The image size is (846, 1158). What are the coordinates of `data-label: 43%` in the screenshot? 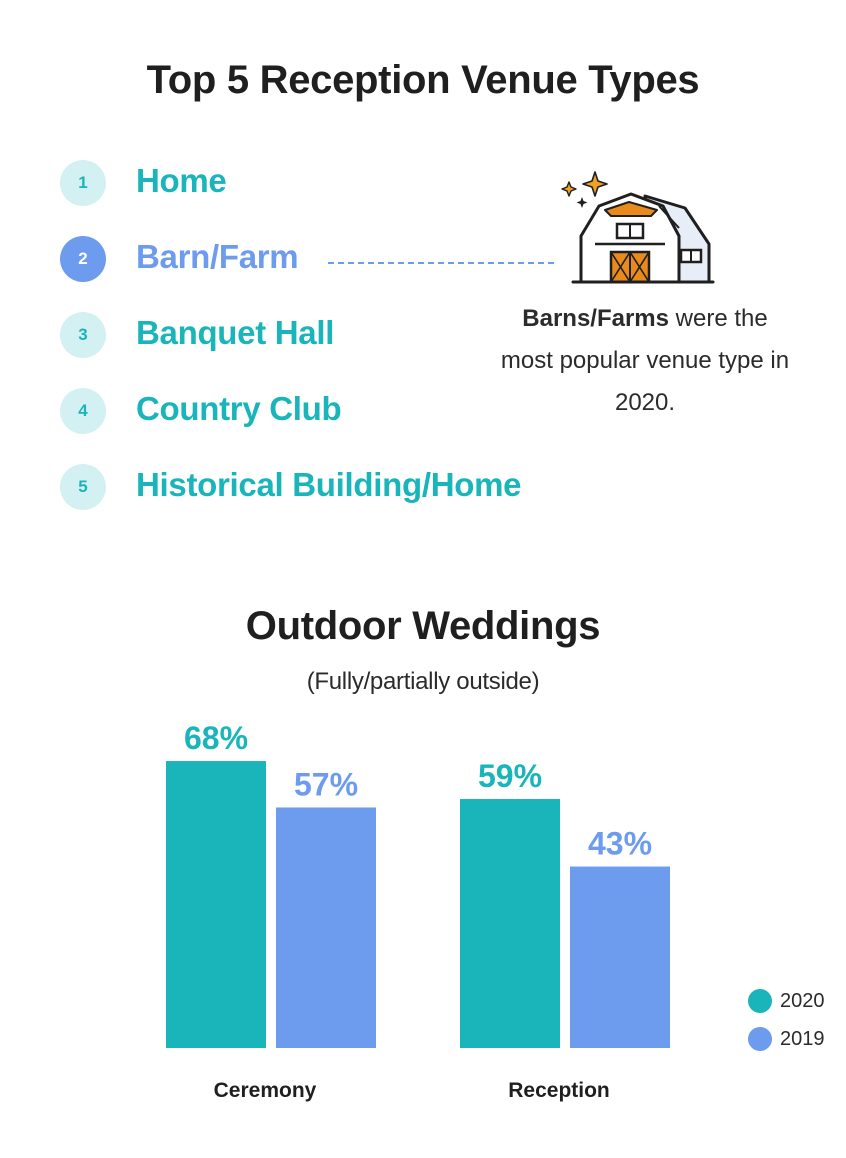 It's located at (620, 844).